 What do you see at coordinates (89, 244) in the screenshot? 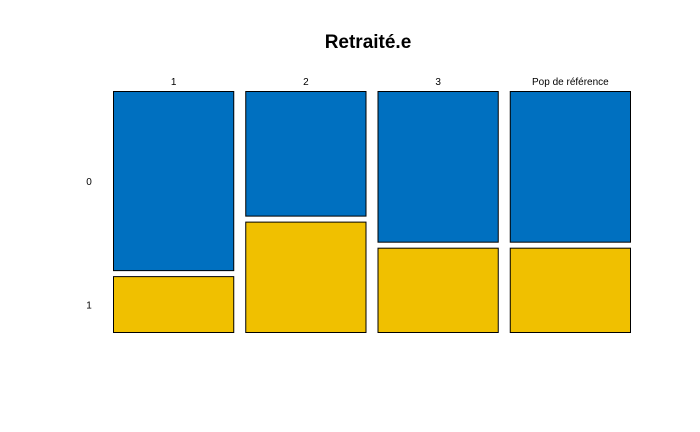
I see `row-labels: 01` at bounding box center [89, 244].